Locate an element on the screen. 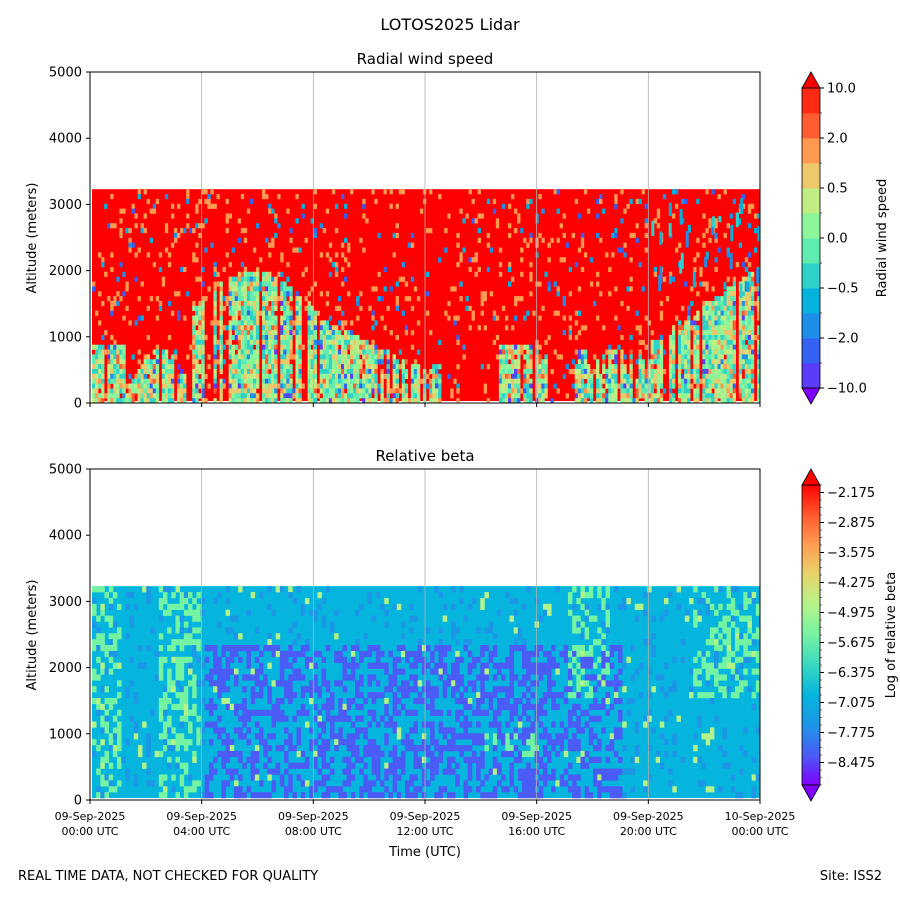 The image size is (900, 900). colorbar1-segment is located at coordinates (811, 251).